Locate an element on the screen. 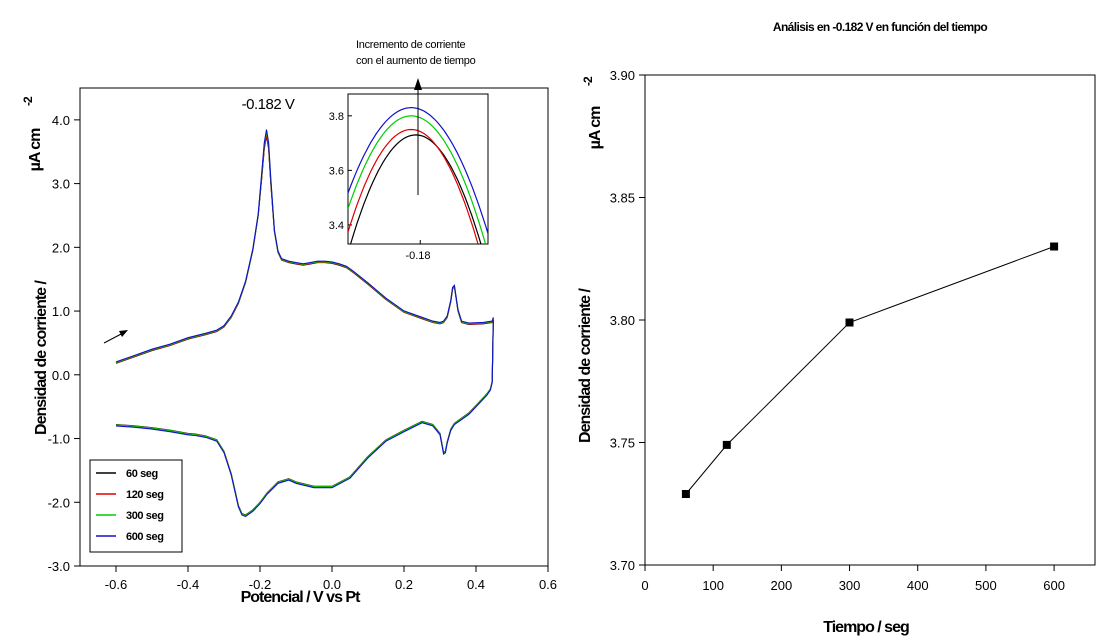 This screenshot has width=1104, height=641. legend-label-60-seg: 60 seg is located at coordinates (142, 474).